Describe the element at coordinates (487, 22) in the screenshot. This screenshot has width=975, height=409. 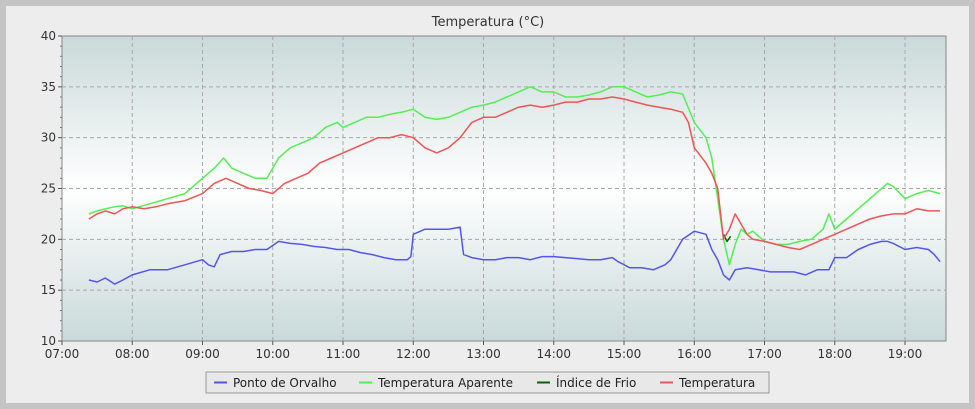
I see `chart-title: Temperatura (°C)` at that location.